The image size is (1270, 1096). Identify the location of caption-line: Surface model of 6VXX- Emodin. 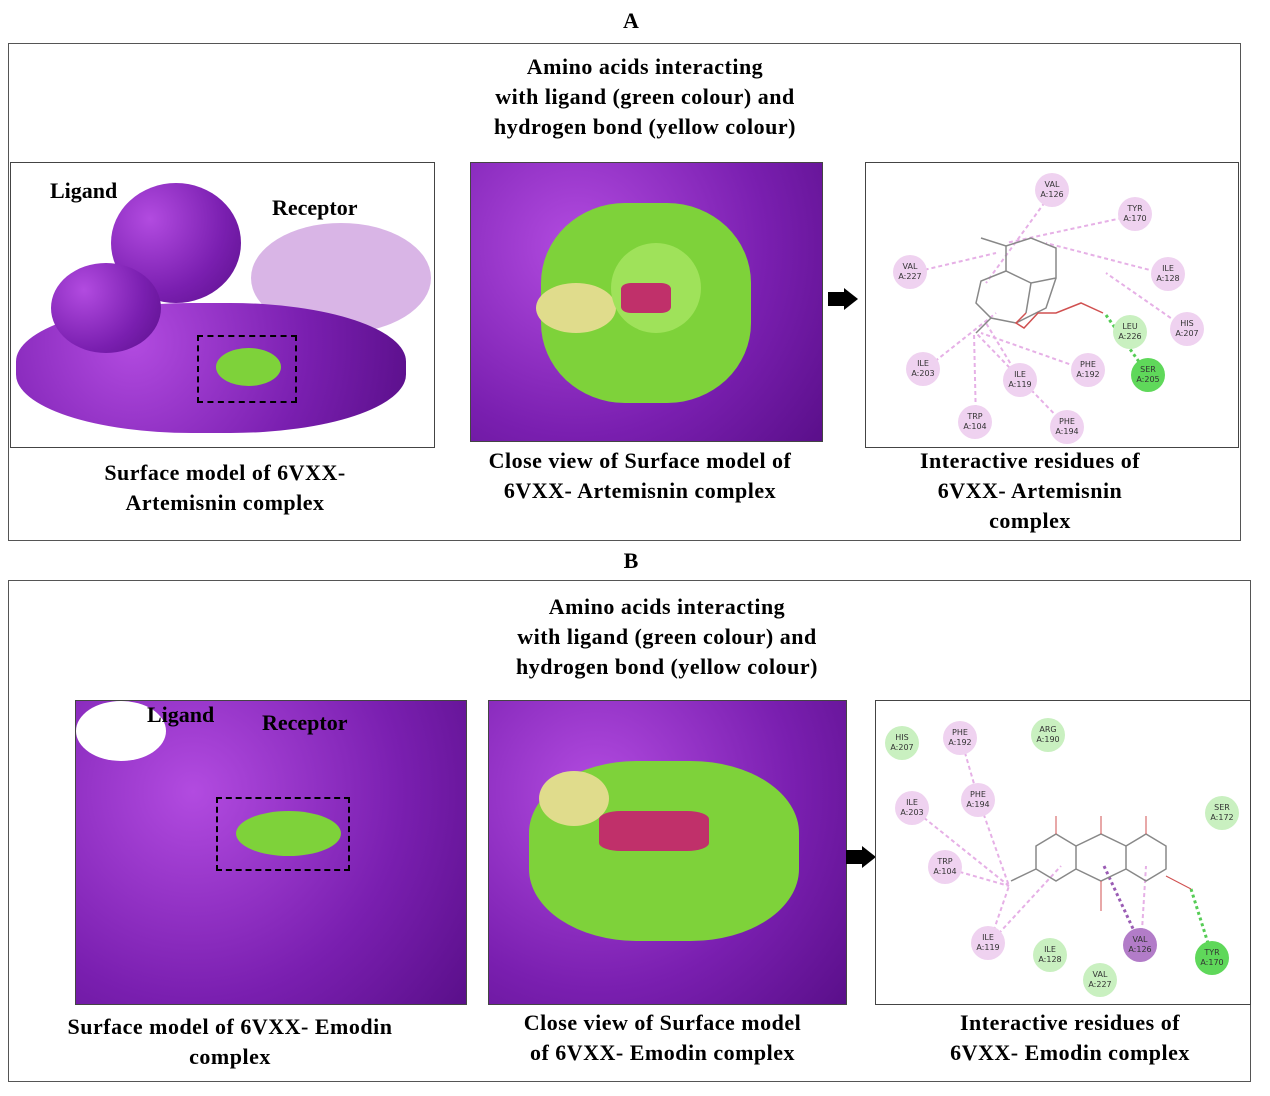
(230, 1026).